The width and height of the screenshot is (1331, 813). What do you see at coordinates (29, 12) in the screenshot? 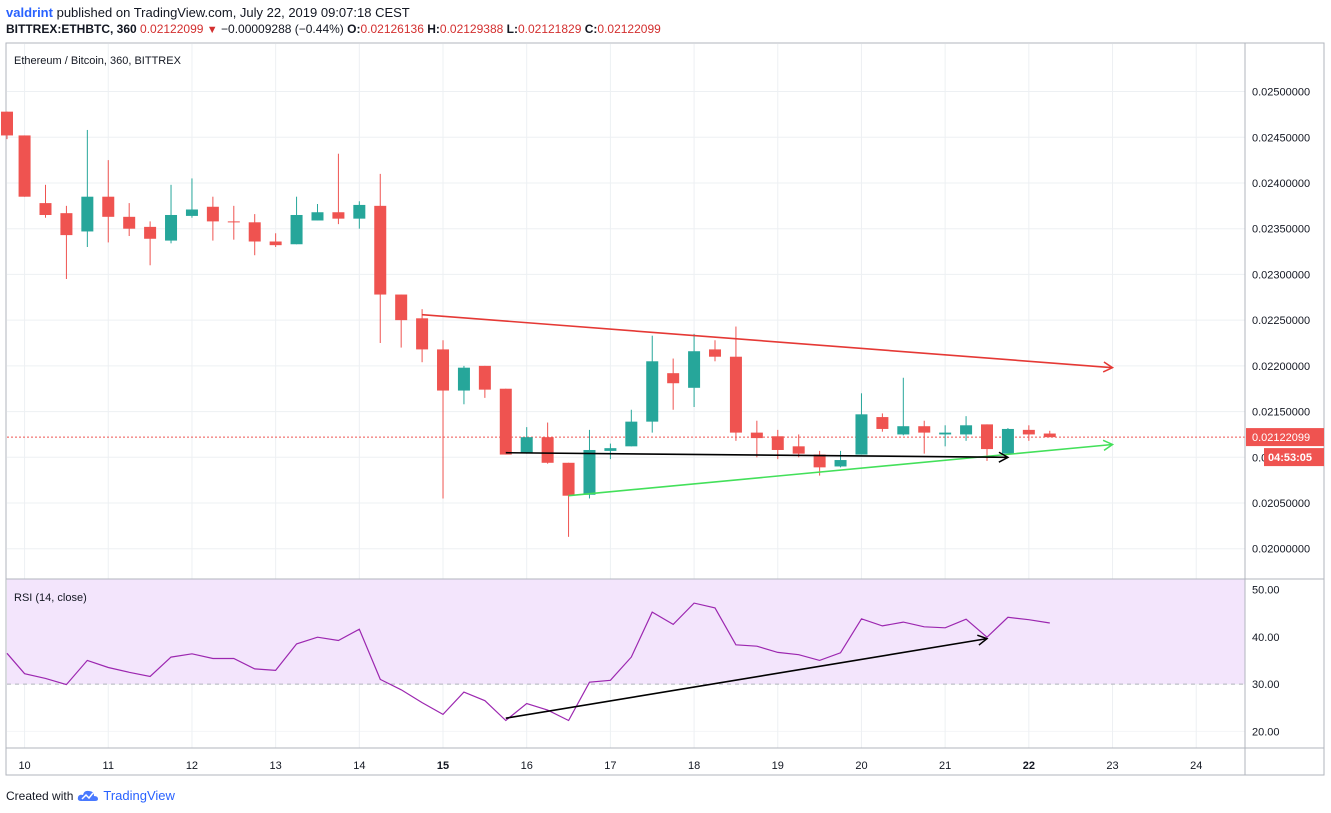
I see `author-link: valdrint` at bounding box center [29, 12].